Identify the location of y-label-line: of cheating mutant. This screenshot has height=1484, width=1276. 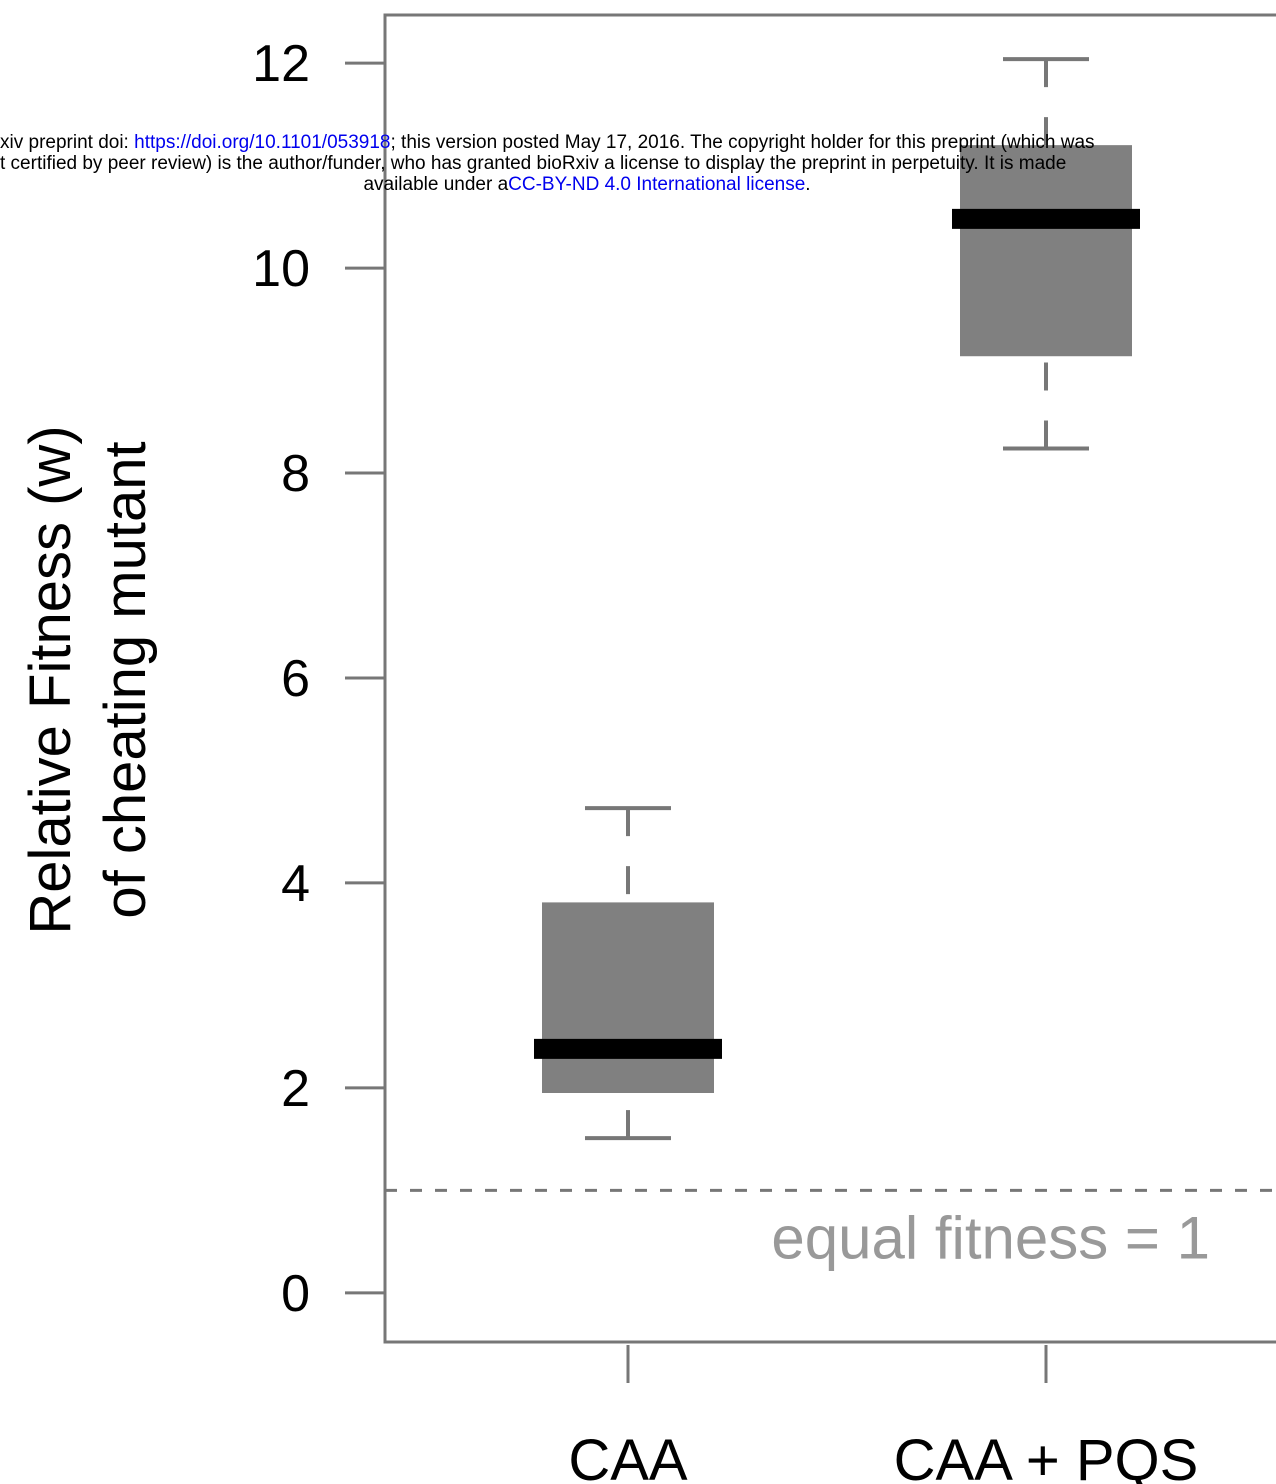
(125, 679).